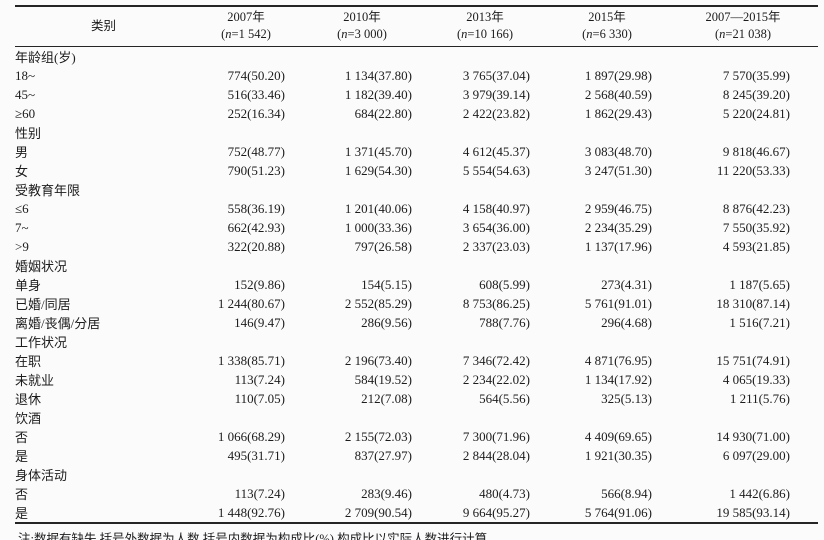 The height and width of the screenshot is (540, 824). Describe the element at coordinates (386, 493) in the screenshot. I see `data-cell: 283(9.46)` at that location.